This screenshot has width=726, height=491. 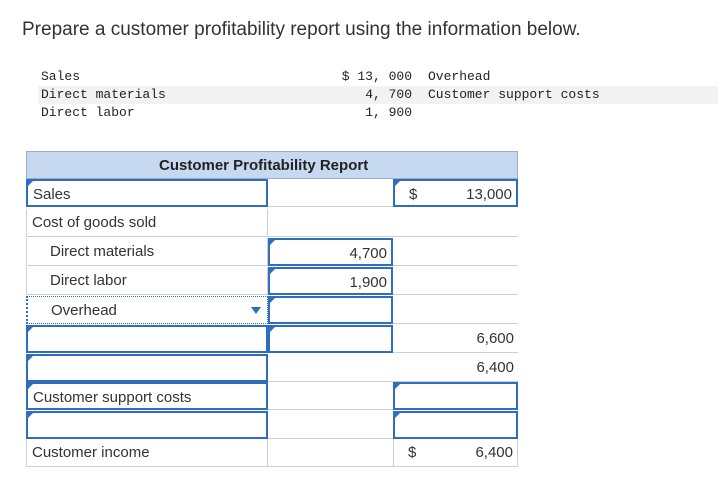 I want to click on row7-label-input, so click(x=147, y=368).